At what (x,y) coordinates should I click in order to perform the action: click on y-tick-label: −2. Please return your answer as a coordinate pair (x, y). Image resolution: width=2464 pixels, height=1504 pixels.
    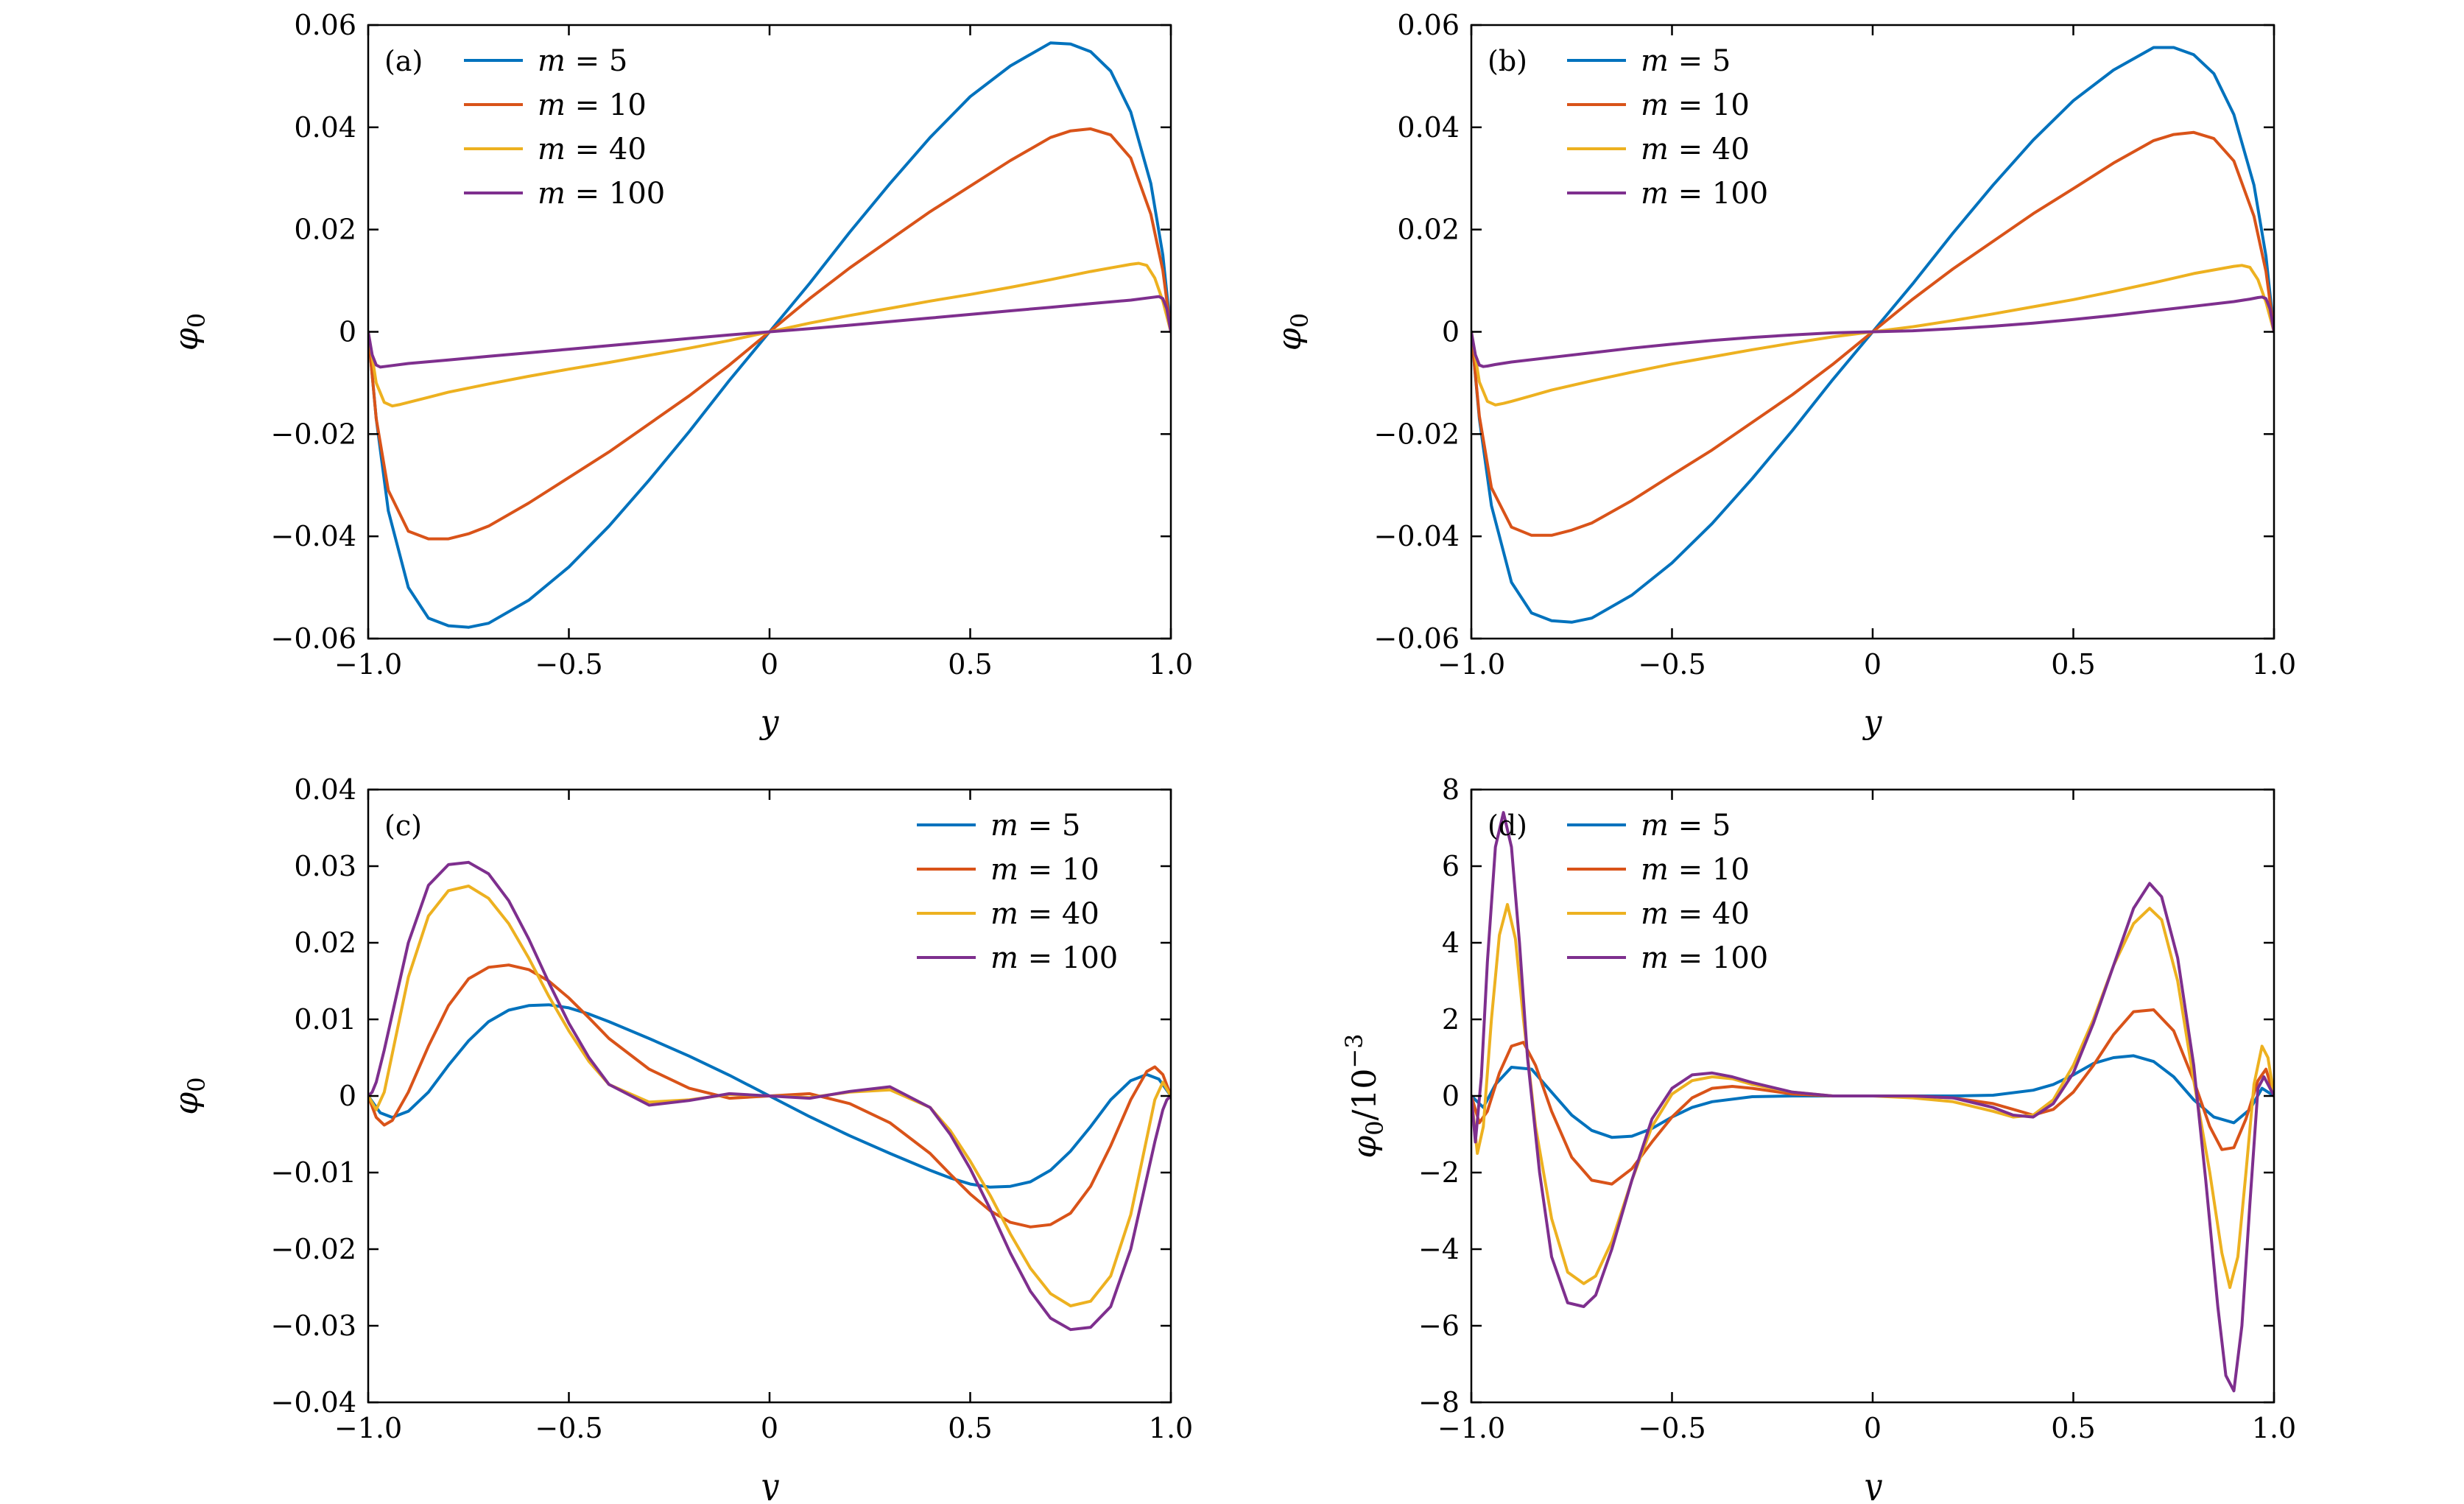
    Looking at the image, I should click on (1439, 1172).